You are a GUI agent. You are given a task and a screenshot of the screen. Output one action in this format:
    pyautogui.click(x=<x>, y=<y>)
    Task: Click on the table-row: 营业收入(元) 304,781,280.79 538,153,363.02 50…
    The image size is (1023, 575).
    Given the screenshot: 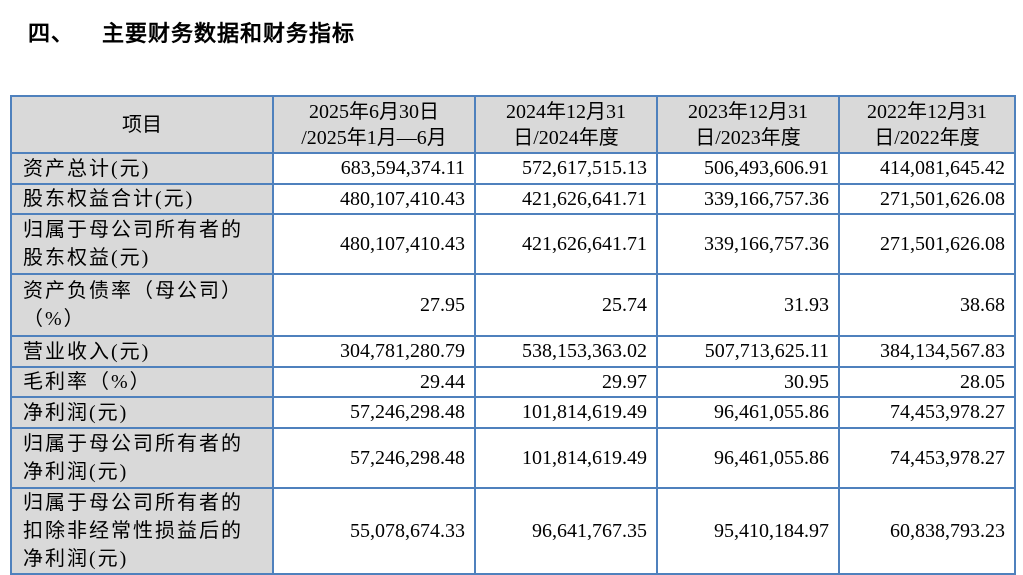 What is the action you would take?
    pyautogui.click(x=513, y=351)
    